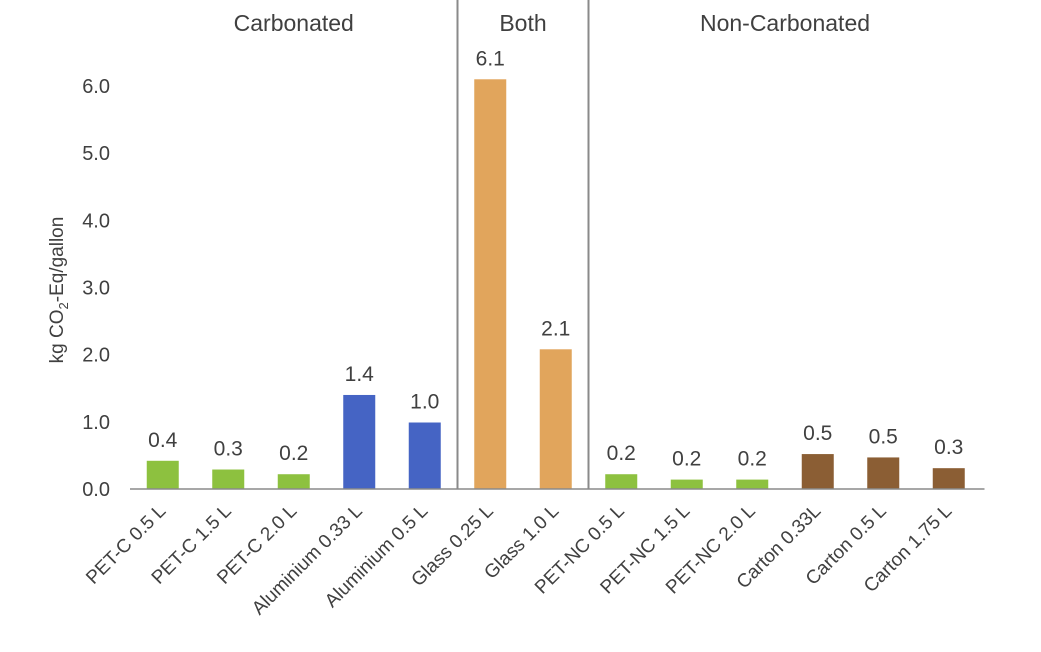 The height and width of the screenshot is (652, 1041). I want to click on y-tick-label: 5.0, so click(96, 154).